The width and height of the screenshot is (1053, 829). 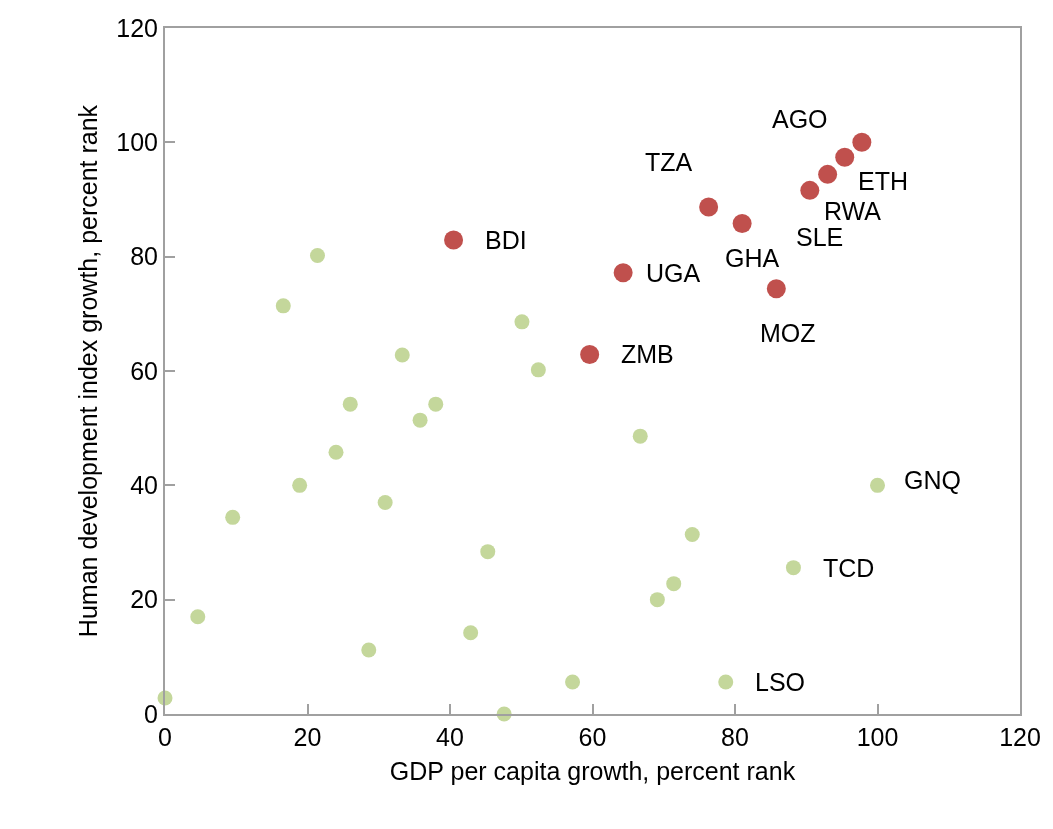 What do you see at coordinates (788, 333) in the screenshot?
I see `annotation: MOZ` at bounding box center [788, 333].